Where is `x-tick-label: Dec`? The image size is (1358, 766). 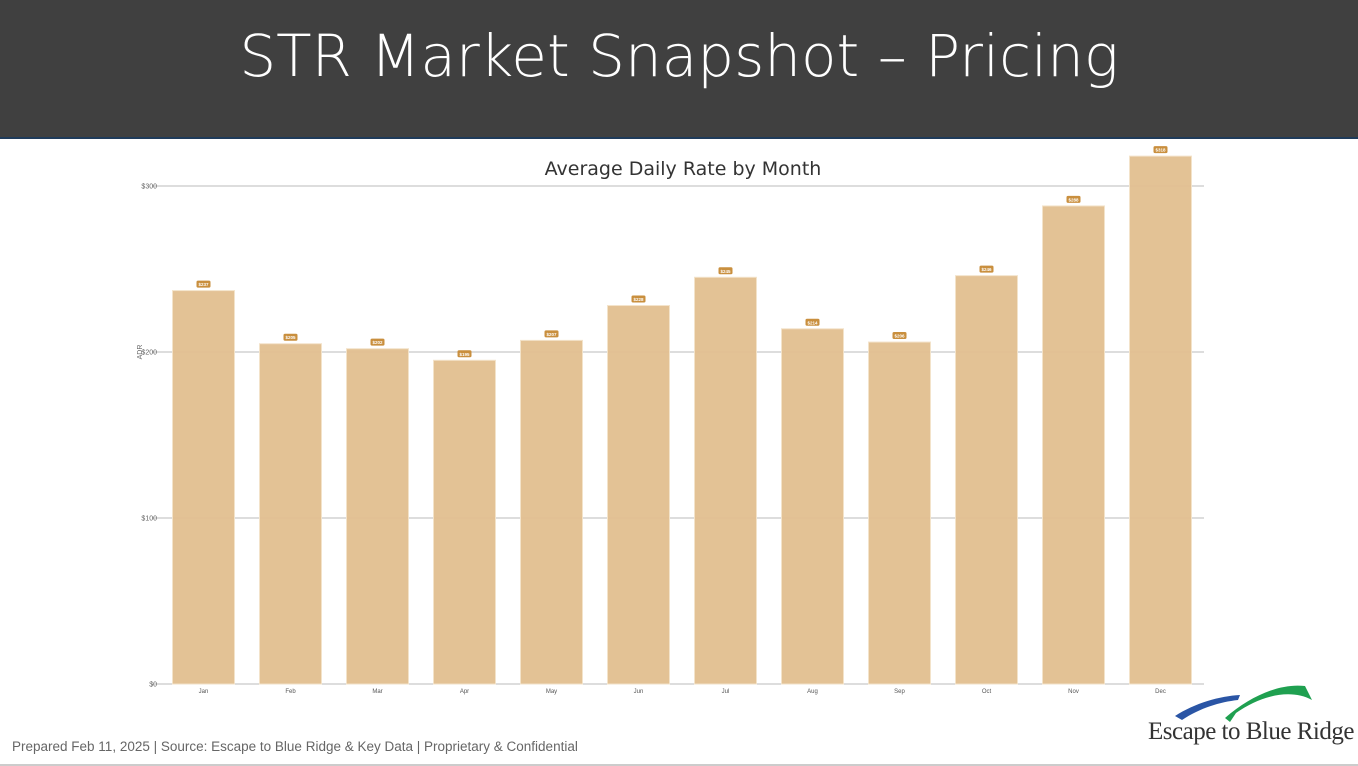 x-tick-label: Dec is located at coordinates (1160, 692).